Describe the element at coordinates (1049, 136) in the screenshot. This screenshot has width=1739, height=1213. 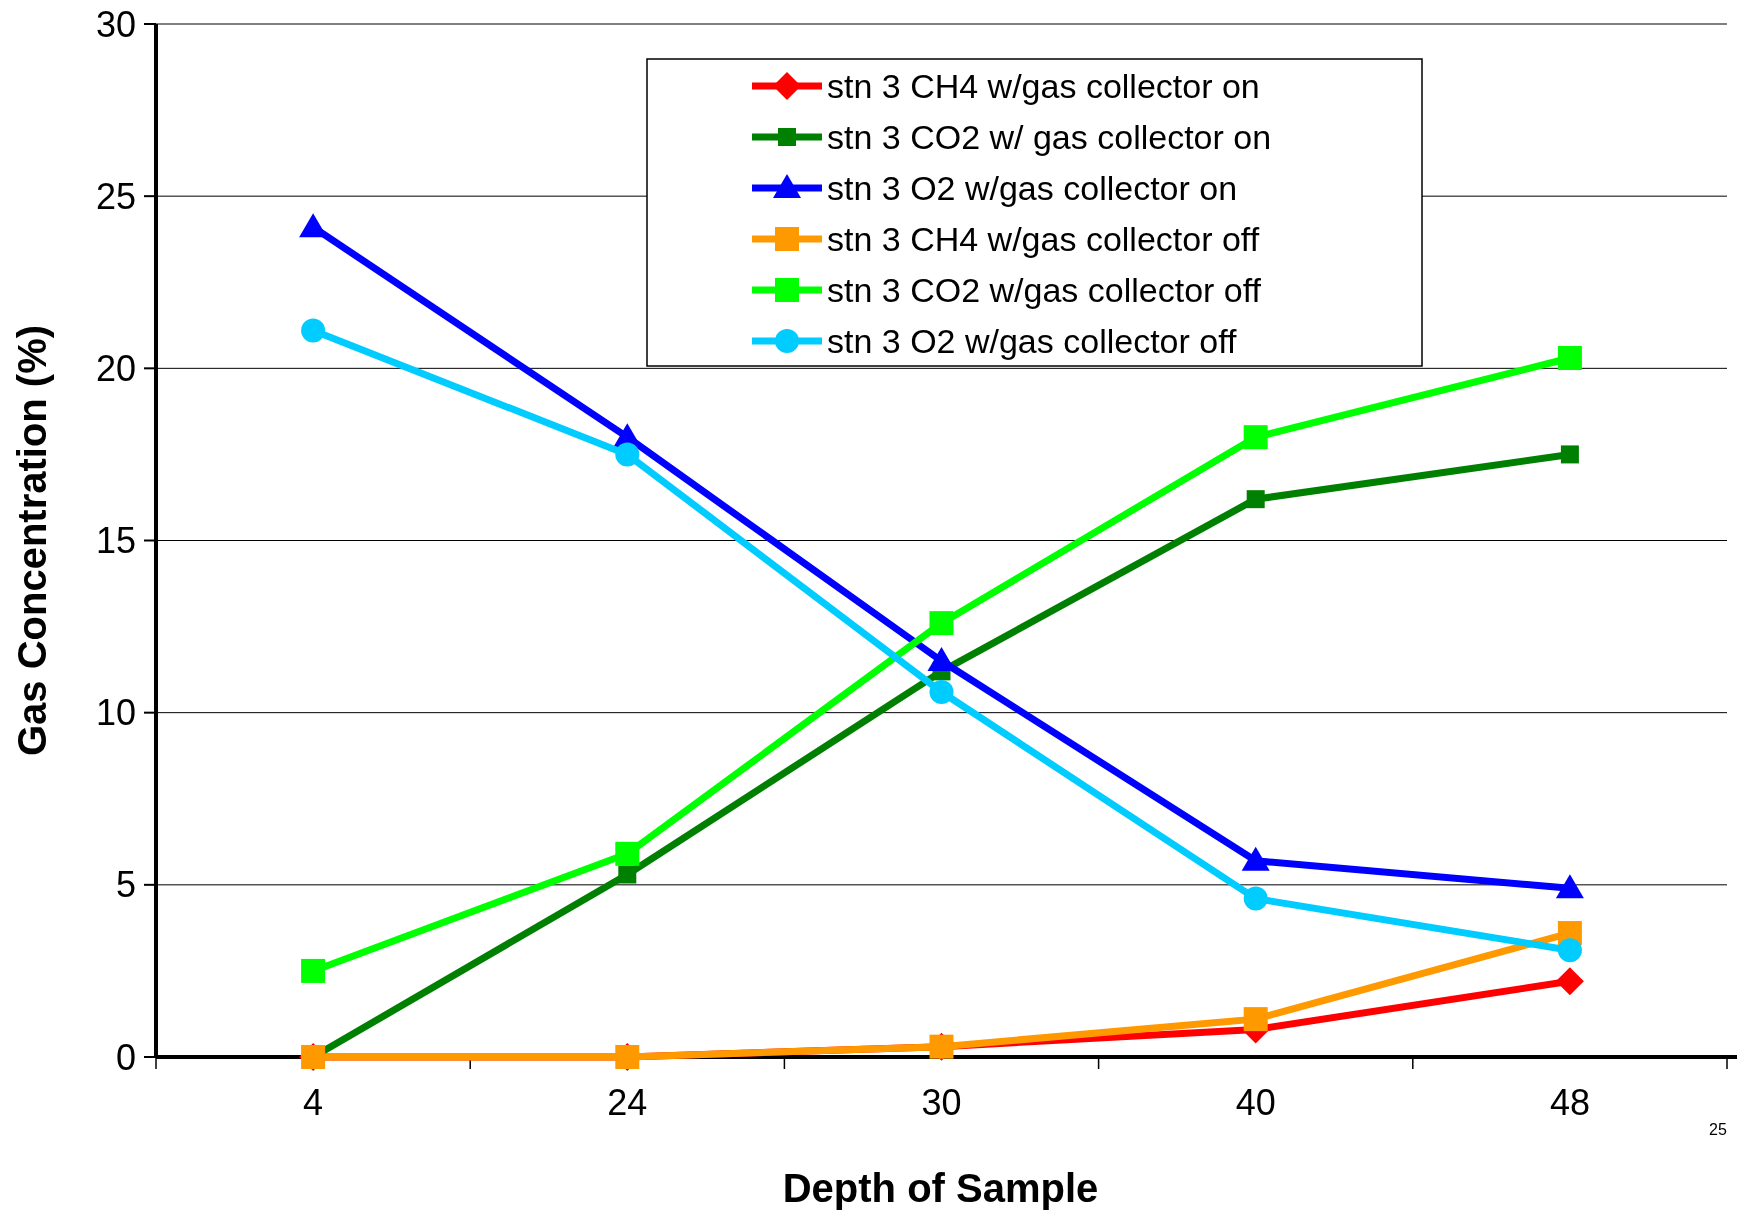
I see `legend-label: stn 3 CO2 w/ gas collector on` at that location.